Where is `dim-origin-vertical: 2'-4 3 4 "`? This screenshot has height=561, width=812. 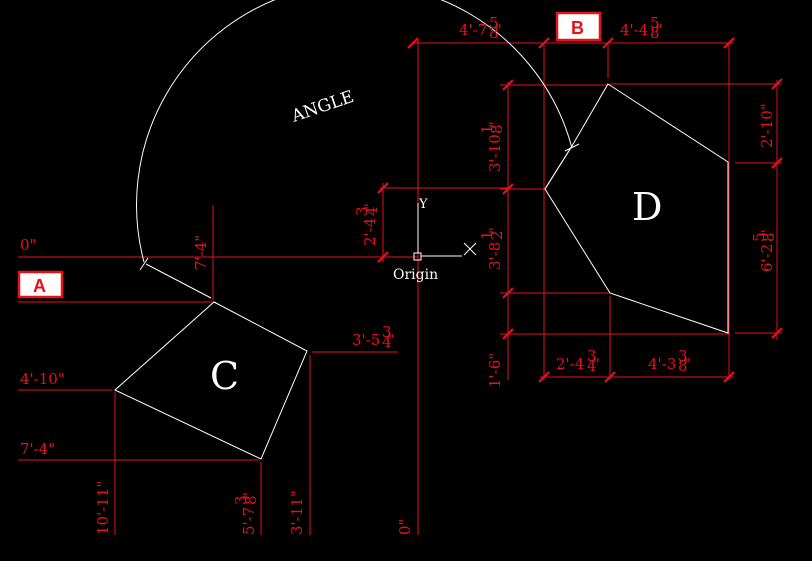
dim-origin-vertical: 2'-4 3 4 " is located at coordinates (367, 224).